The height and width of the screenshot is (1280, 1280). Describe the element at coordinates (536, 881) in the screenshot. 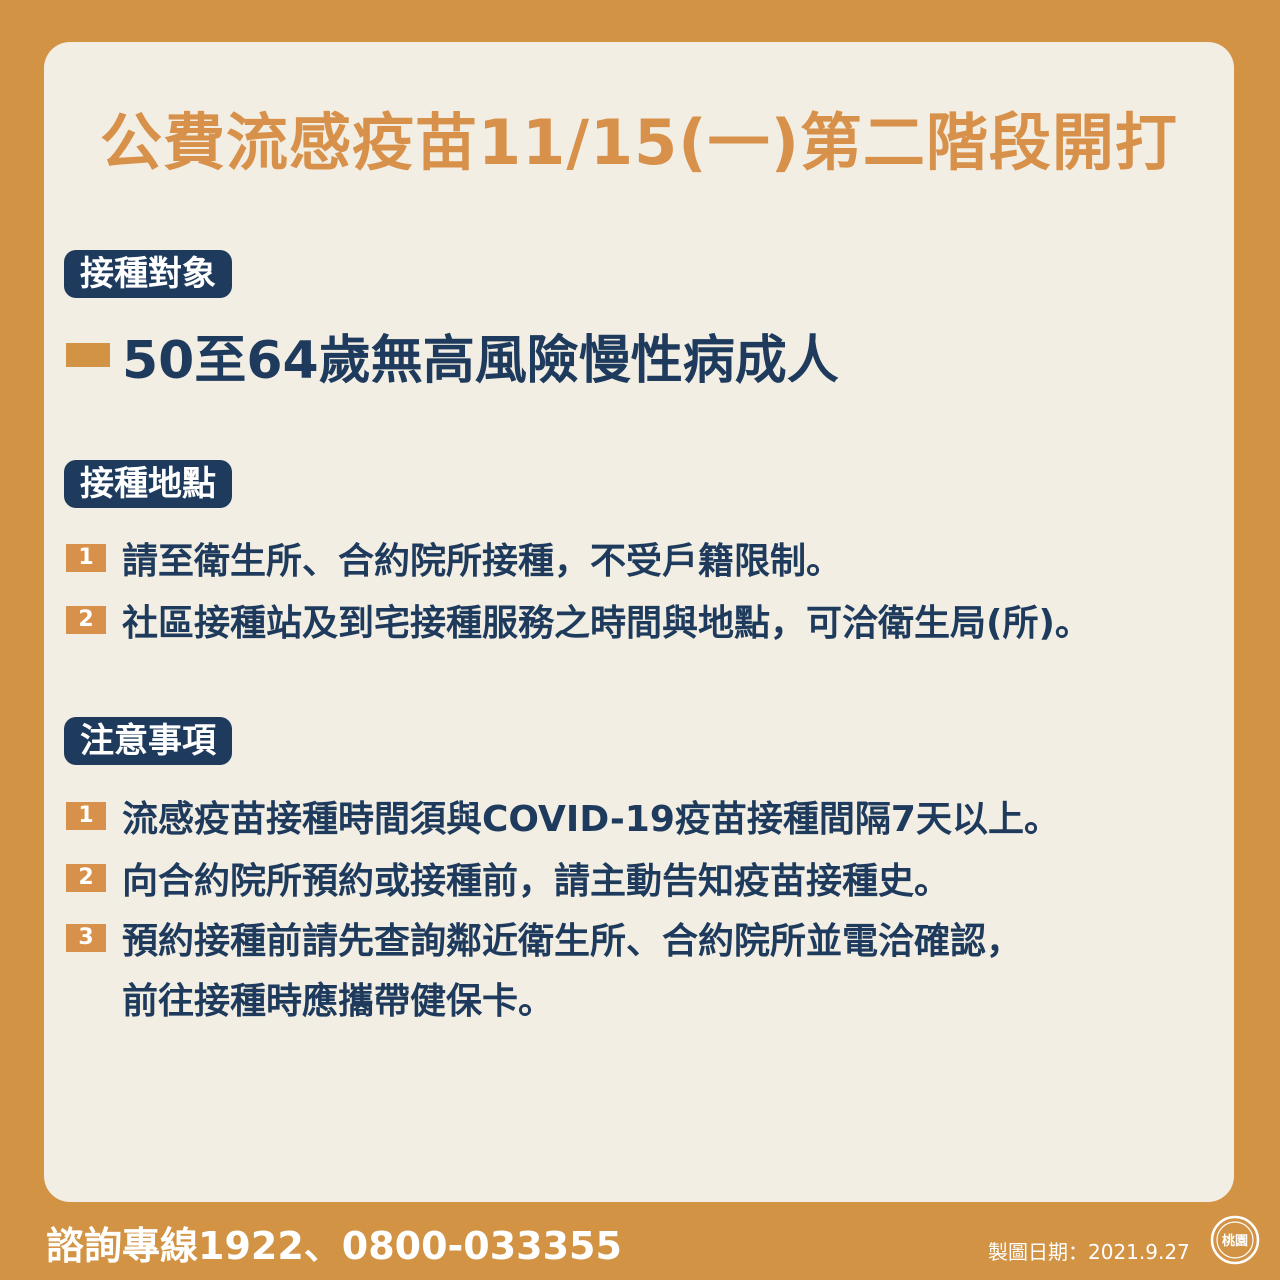

I see `notes-item-text: 向合約院所預約或接種前，請主動告知疫苗接種史。` at that location.